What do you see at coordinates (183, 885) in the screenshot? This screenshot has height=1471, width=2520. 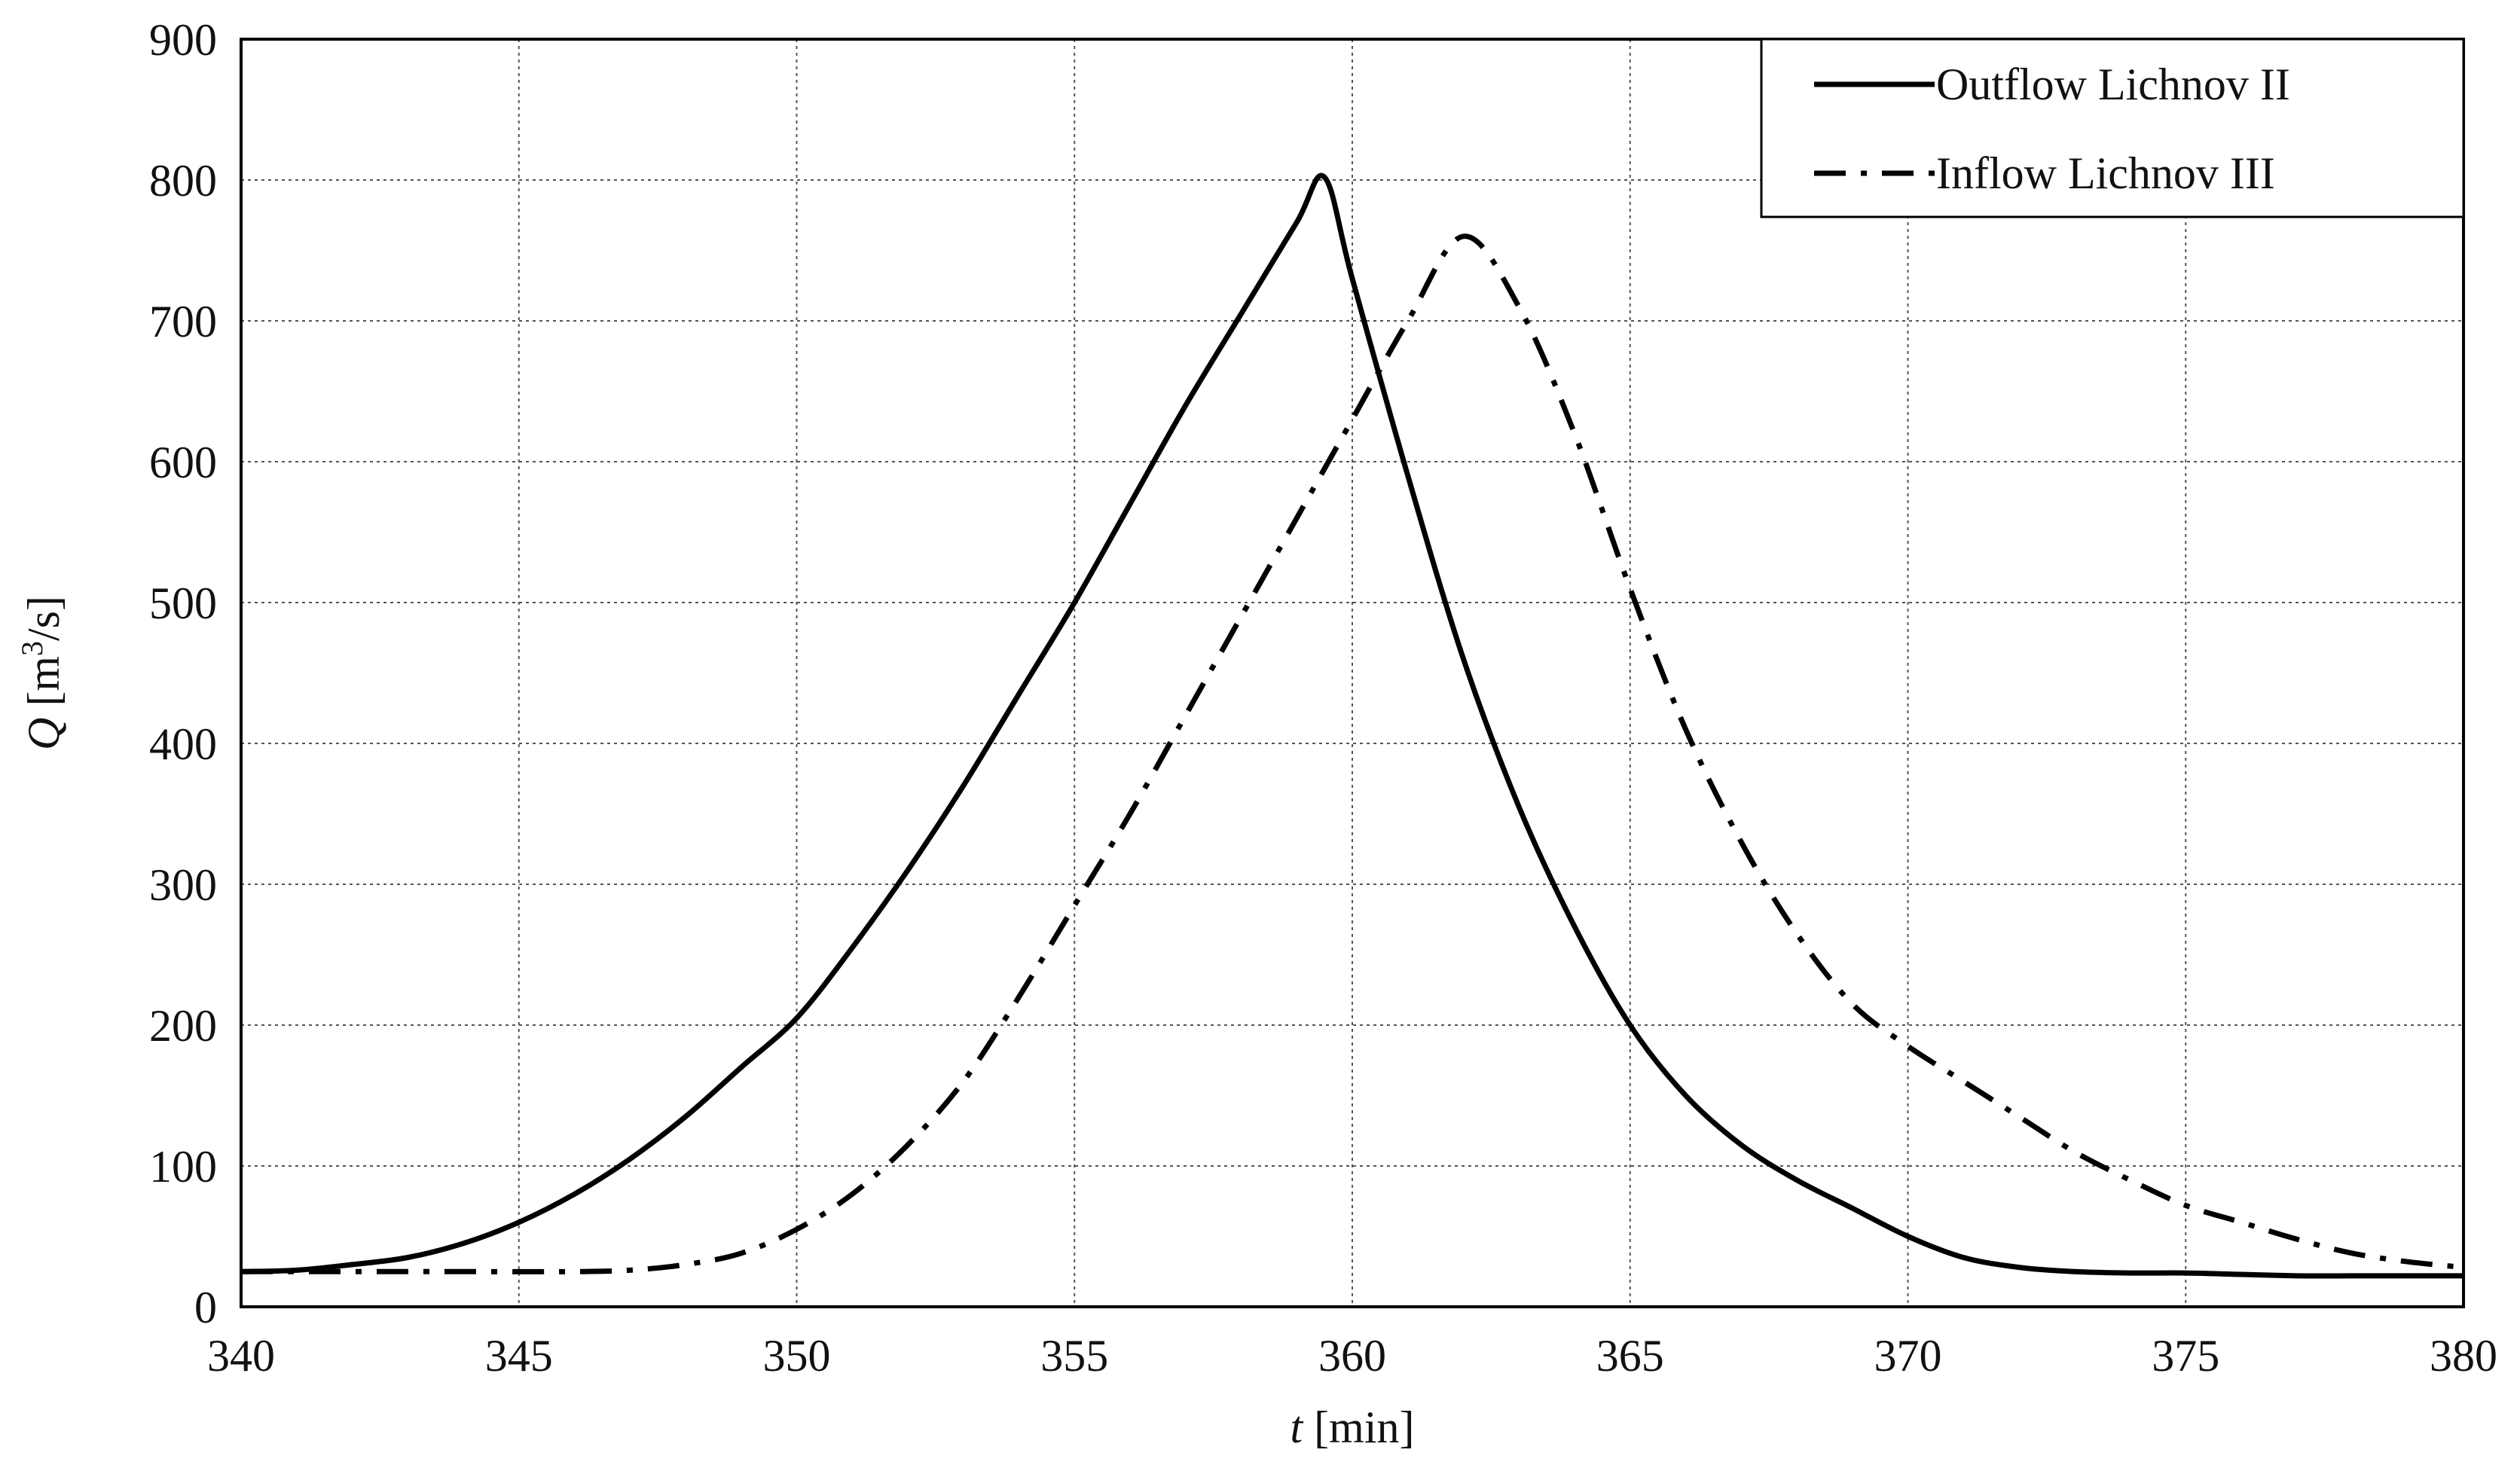 I see `y-tick-label: 300` at bounding box center [183, 885].